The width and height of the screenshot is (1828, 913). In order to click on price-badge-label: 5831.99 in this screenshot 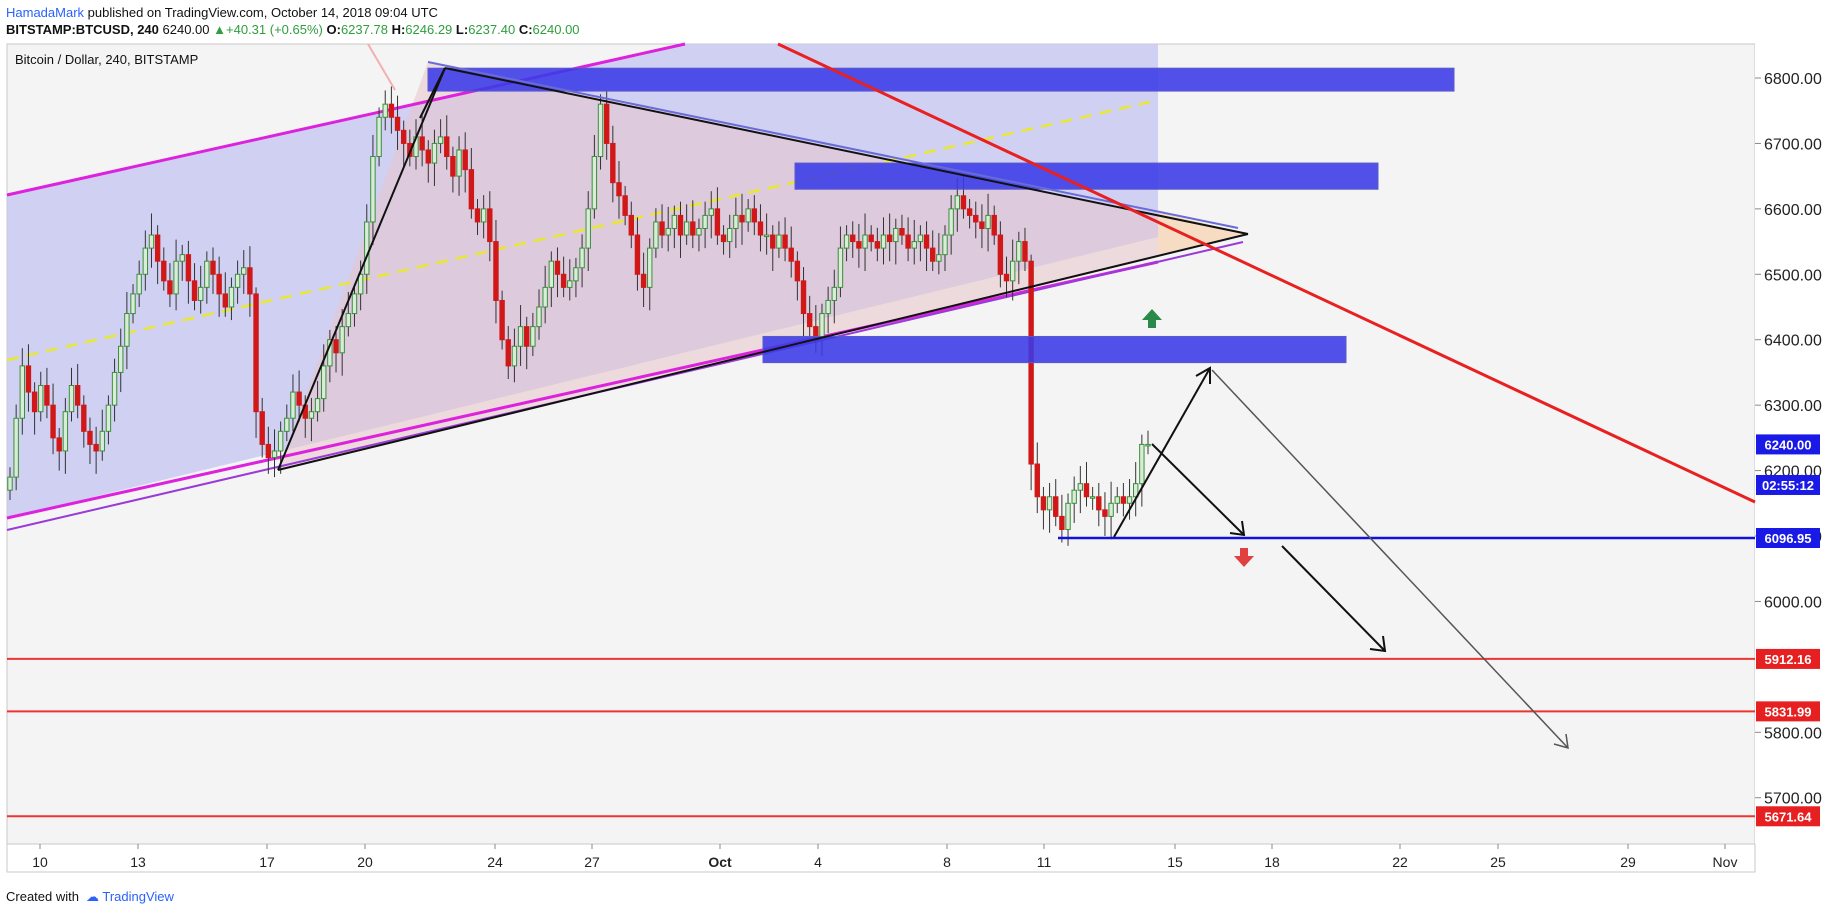, I will do `click(1788, 711)`.